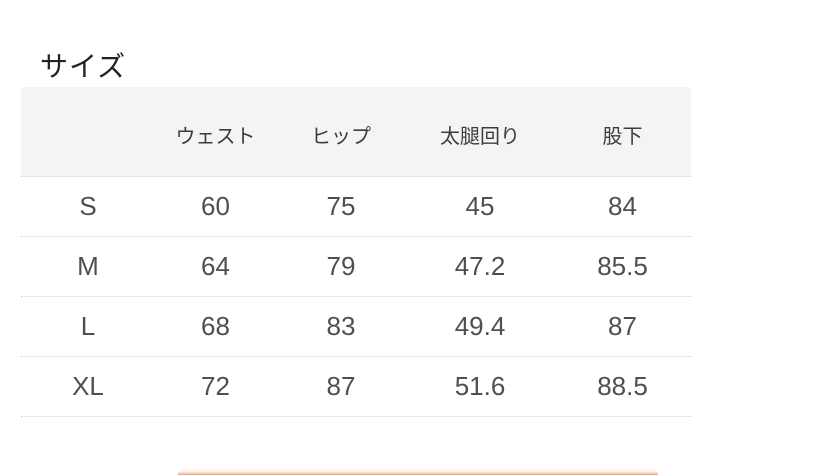  What do you see at coordinates (88, 206) in the screenshot?
I see `cell-size-label: S` at bounding box center [88, 206].